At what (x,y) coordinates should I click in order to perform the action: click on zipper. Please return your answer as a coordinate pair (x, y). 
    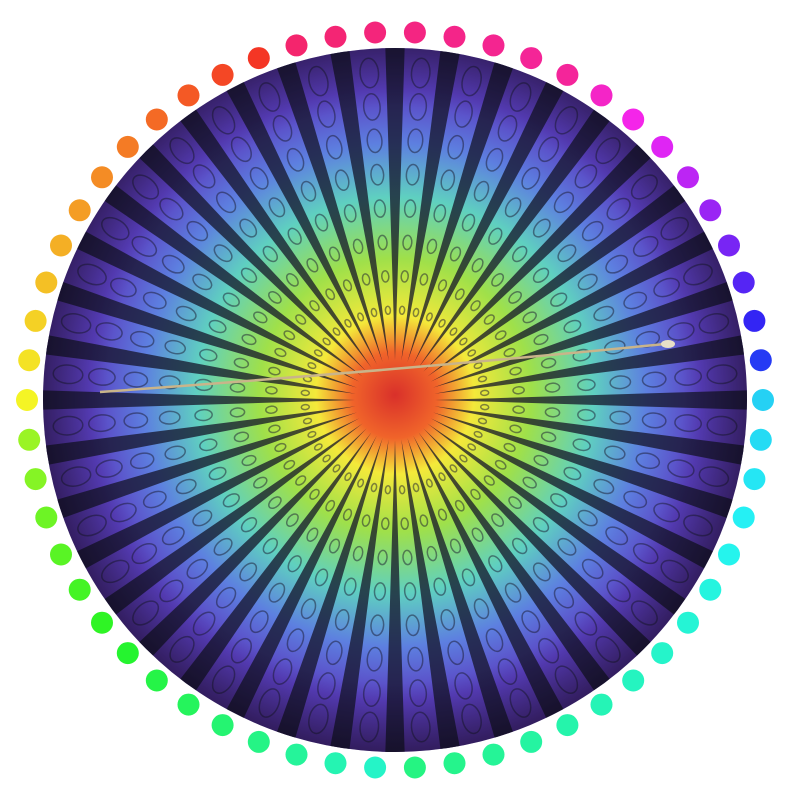
    Looking at the image, I should click on (382, 368).